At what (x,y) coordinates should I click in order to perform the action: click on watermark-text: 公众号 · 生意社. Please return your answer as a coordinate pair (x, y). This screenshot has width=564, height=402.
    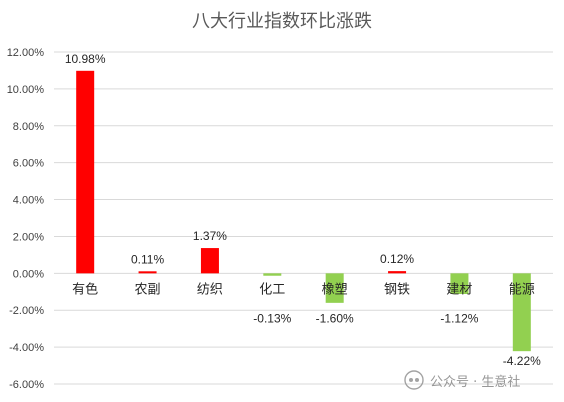
    Looking at the image, I should click on (475, 382).